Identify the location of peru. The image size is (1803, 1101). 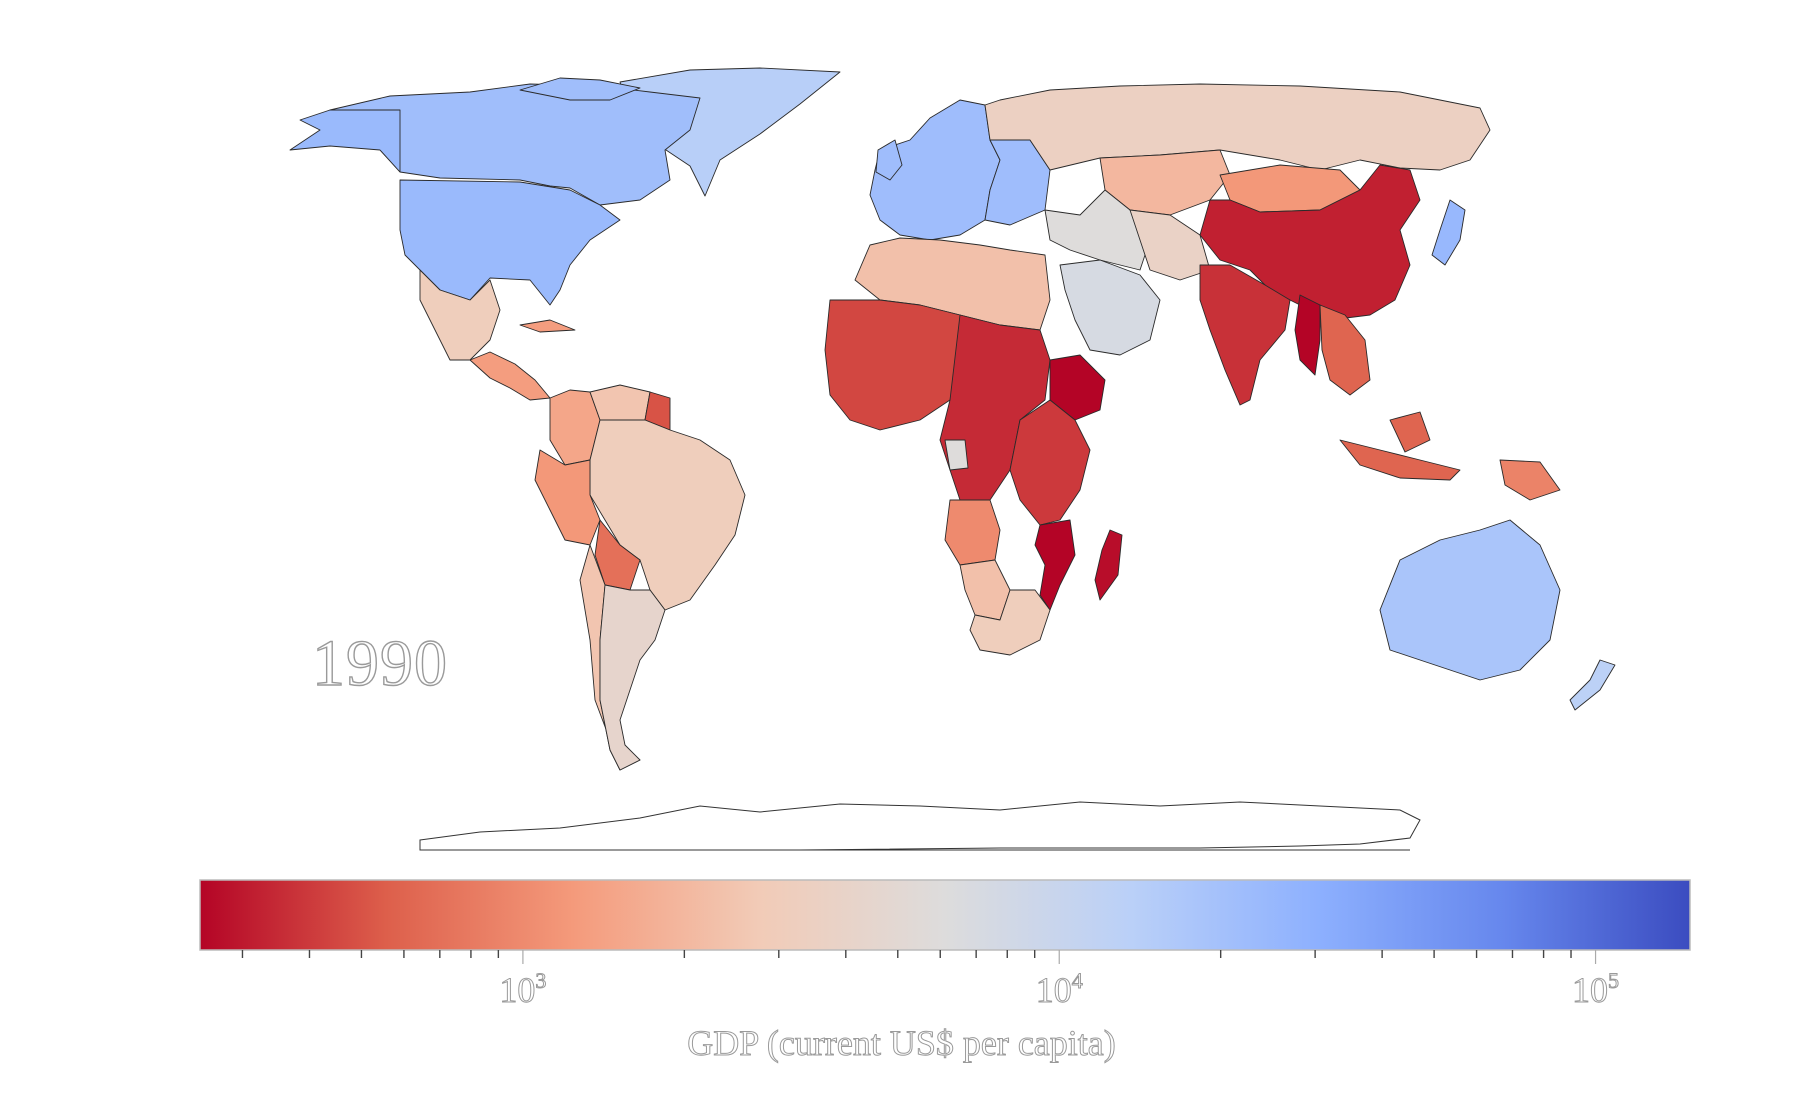
(567, 497).